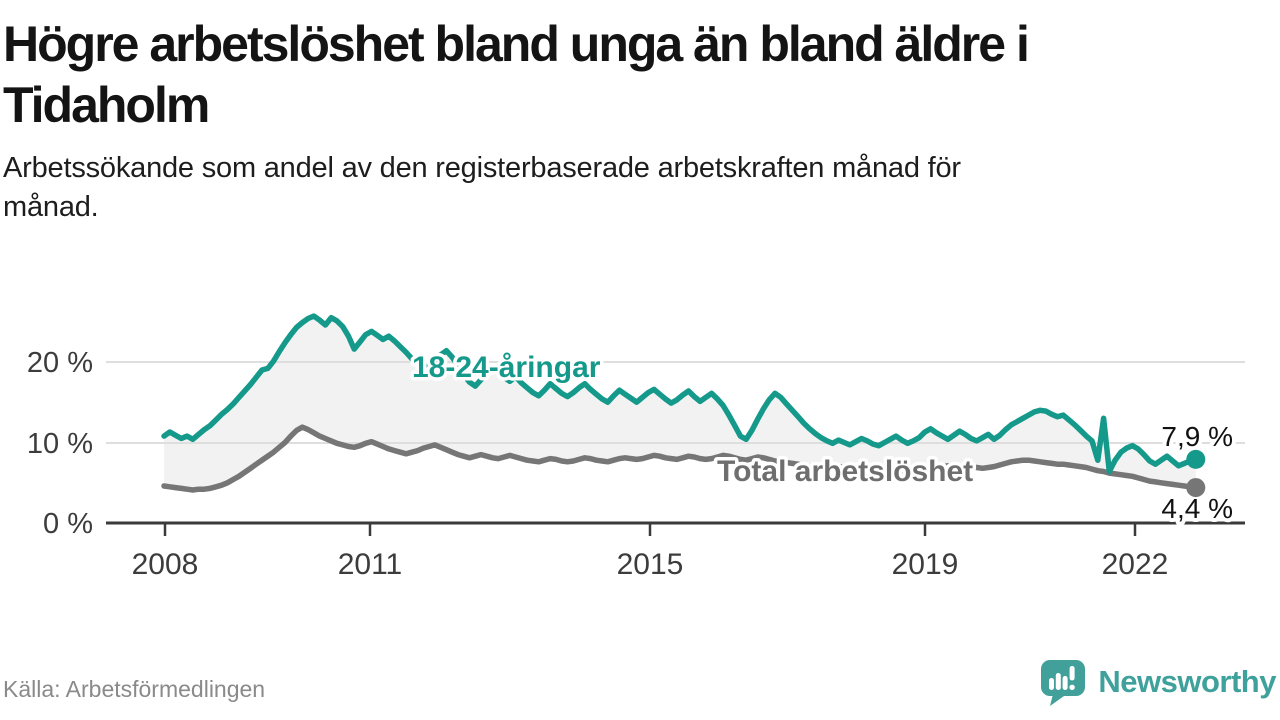 The width and height of the screenshot is (1280, 720). Describe the element at coordinates (506, 367) in the screenshot. I see `series-label-youth: 18-24-åringar` at that location.